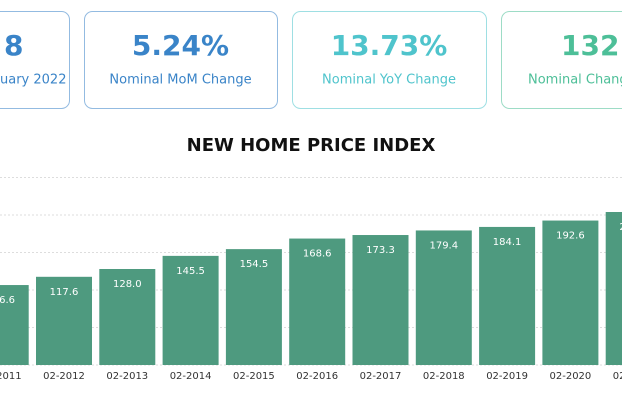 Image resolution: width=622 pixels, height=400 pixels. What do you see at coordinates (33, 80) in the screenshot?
I see `card-label: uary 2022` at bounding box center [33, 80].